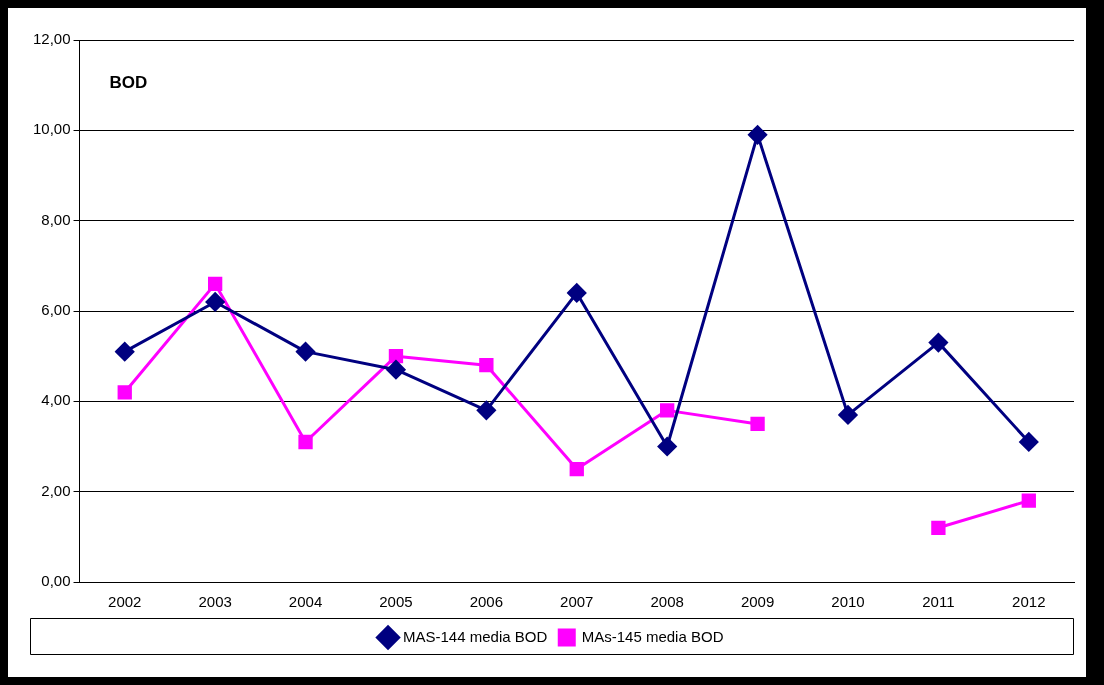 This screenshot has height=685, width=1104. What do you see at coordinates (51, 129) in the screenshot?
I see `y-tick-label: 10,00` at bounding box center [51, 129].